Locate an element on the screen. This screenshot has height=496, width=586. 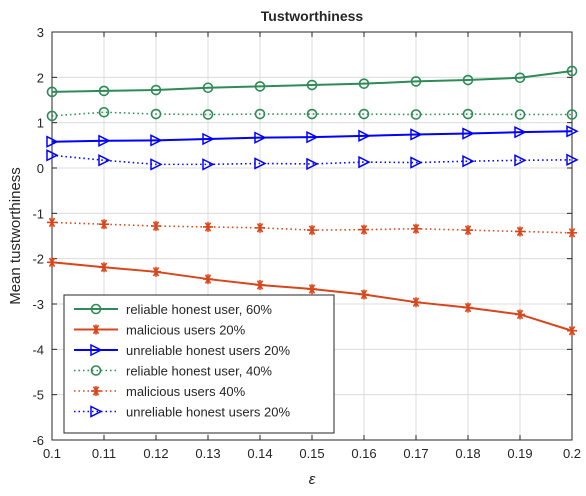
x-tick-label: 0.16 is located at coordinates (363, 453).